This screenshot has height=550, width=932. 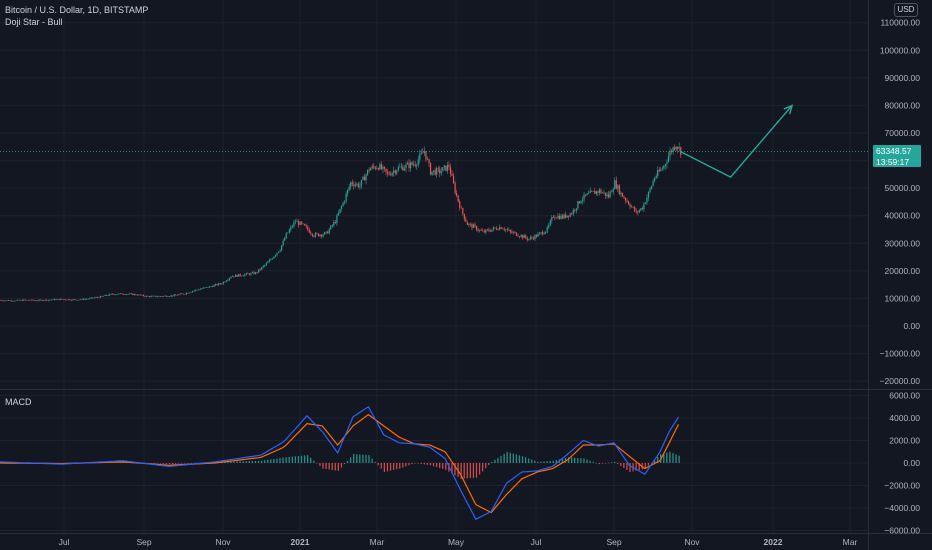 What do you see at coordinates (340, 463) in the screenshot?
I see `signal-line` at bounding box center [340, 463].